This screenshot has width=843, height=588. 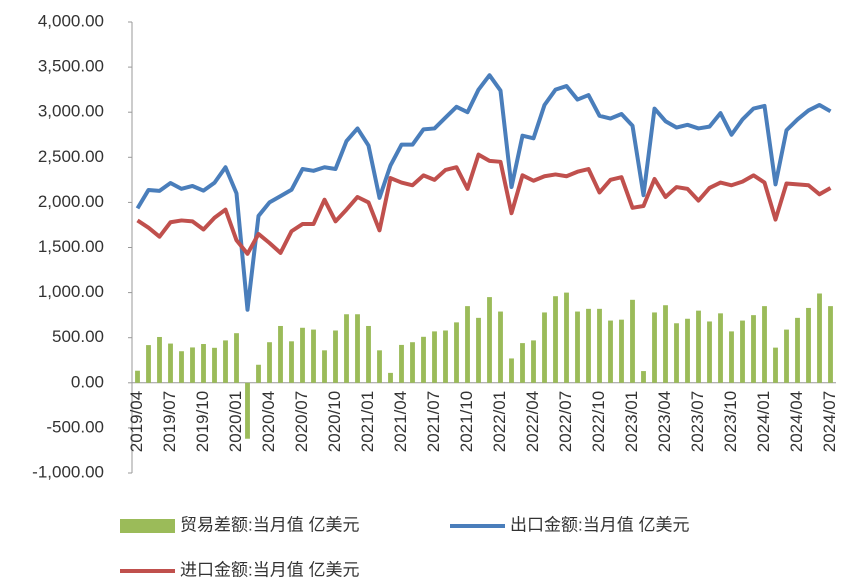 I want to click on y-tick-label: 0.00, so click(x=87, y=381).